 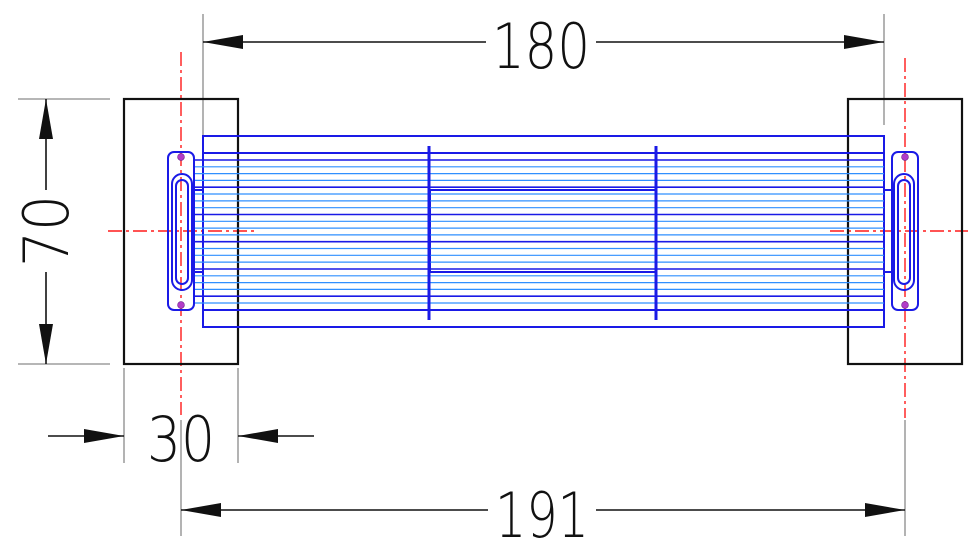 I want to click on dimension-30-label: 30, so click(x=181, y=439).